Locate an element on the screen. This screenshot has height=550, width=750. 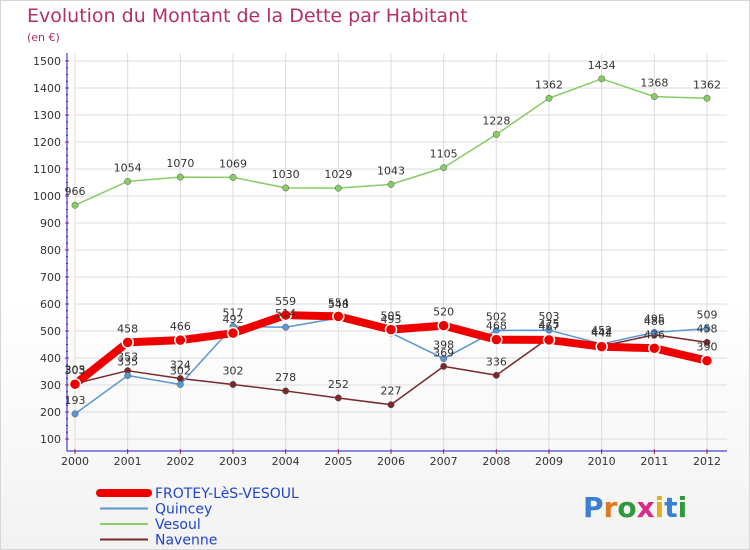
y-tick-label: 200 is located at coordinates (50, 412).